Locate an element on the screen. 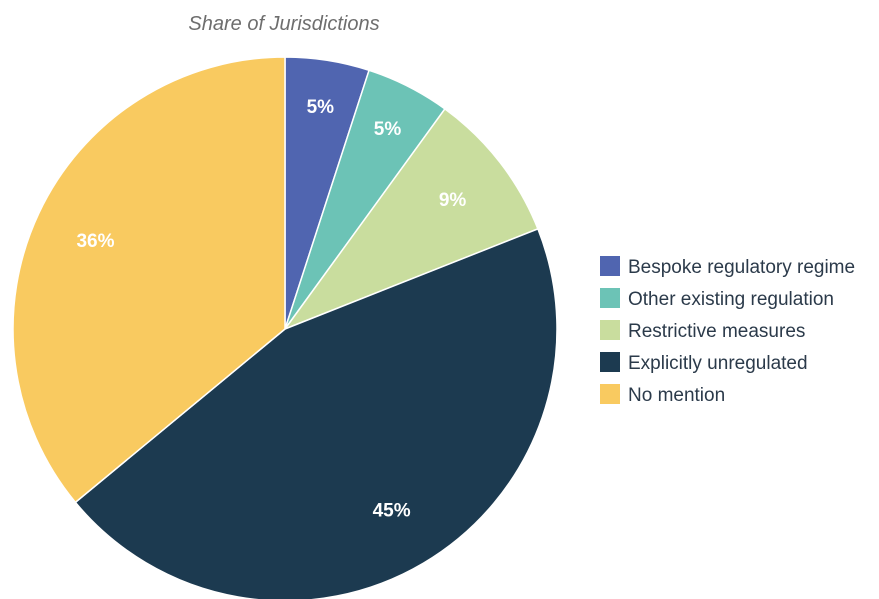 The image size is (879, 599). slice-label-restrictive-measures: 9% is located at coordinates (453, 200).